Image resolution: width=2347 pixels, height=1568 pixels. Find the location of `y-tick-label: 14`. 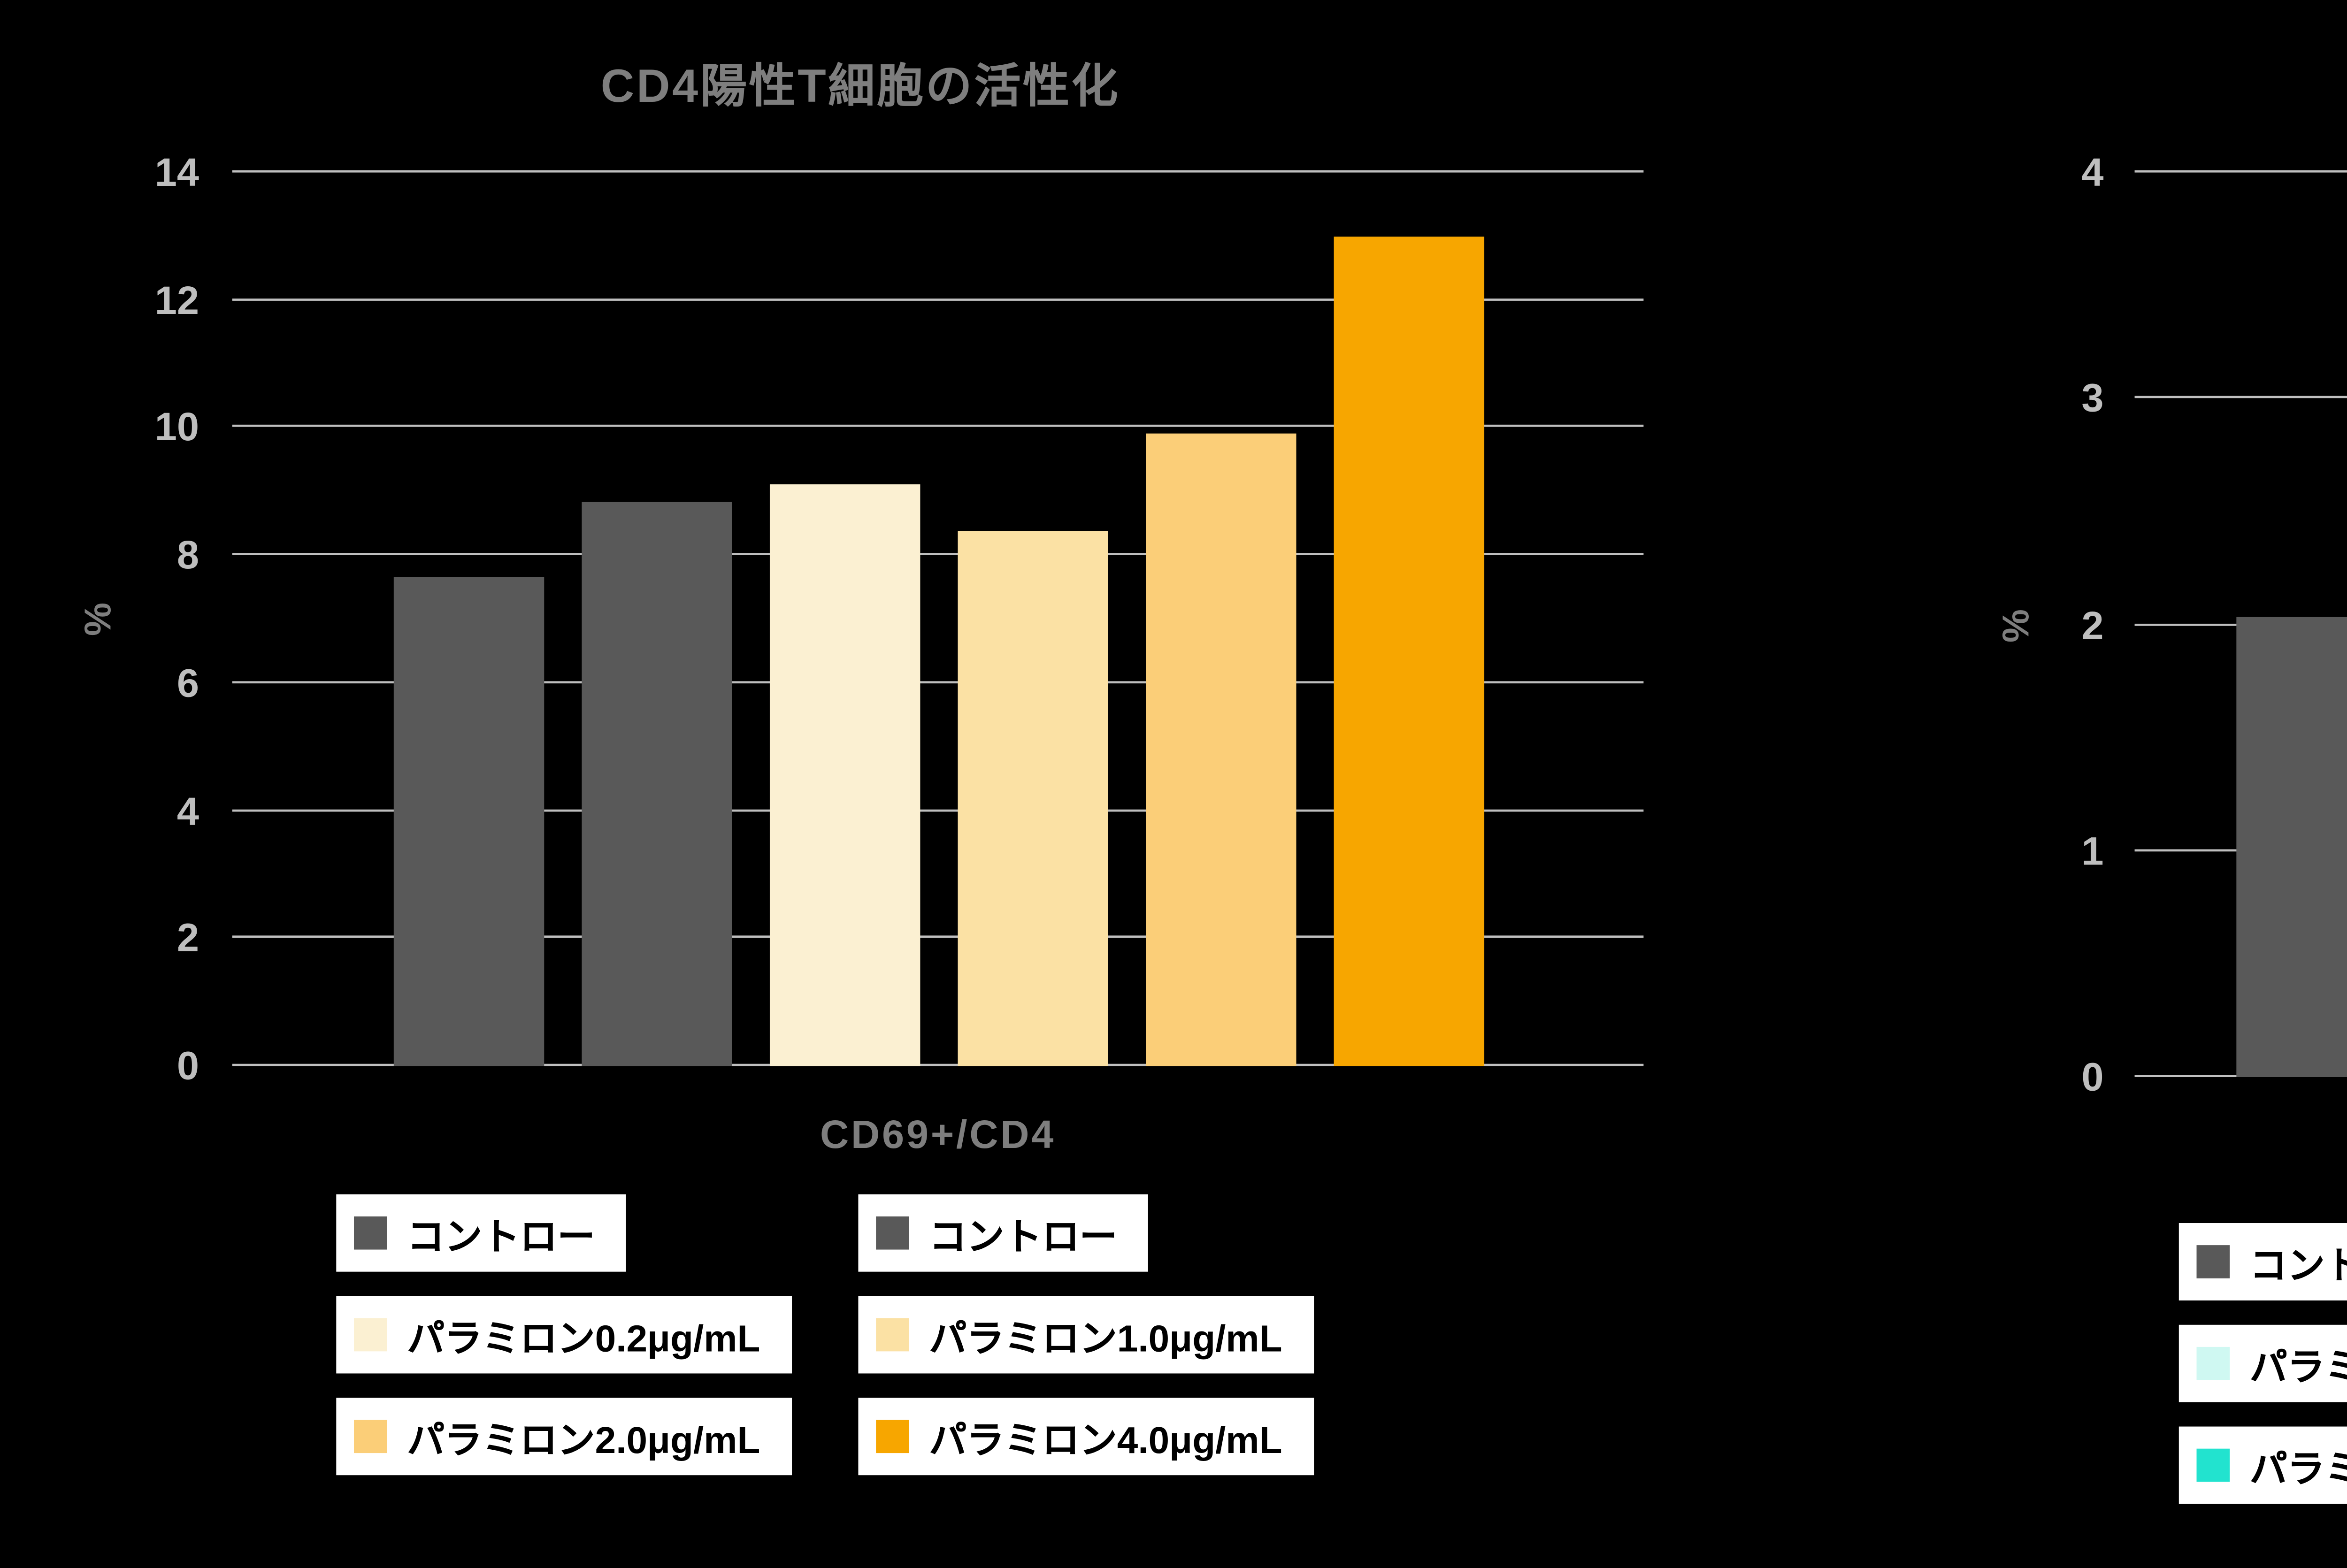

y-tick-label: 14 is located at coordinates (176, 172).